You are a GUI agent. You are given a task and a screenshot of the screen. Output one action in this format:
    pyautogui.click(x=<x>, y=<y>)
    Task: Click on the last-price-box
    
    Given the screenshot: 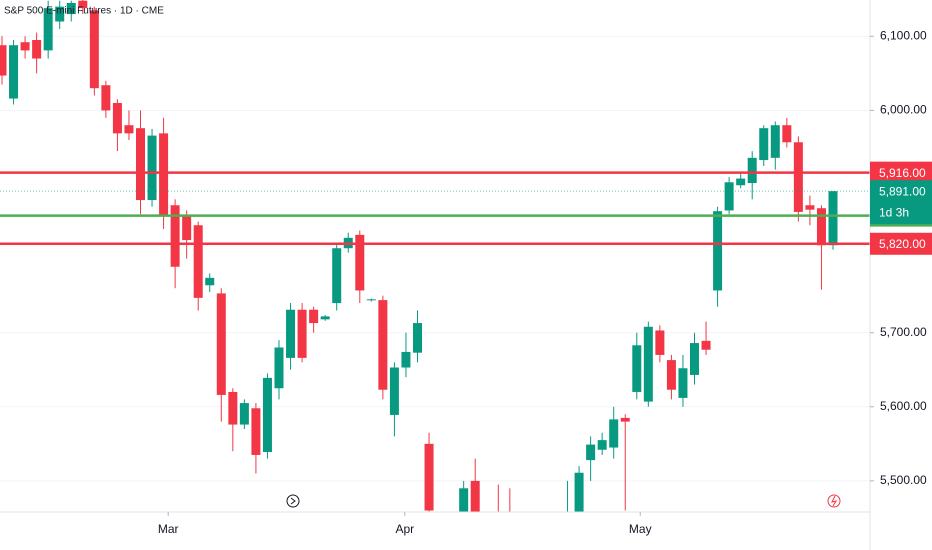 What is the action you would take?
    pyautogui.click(x=901, y=202)
    